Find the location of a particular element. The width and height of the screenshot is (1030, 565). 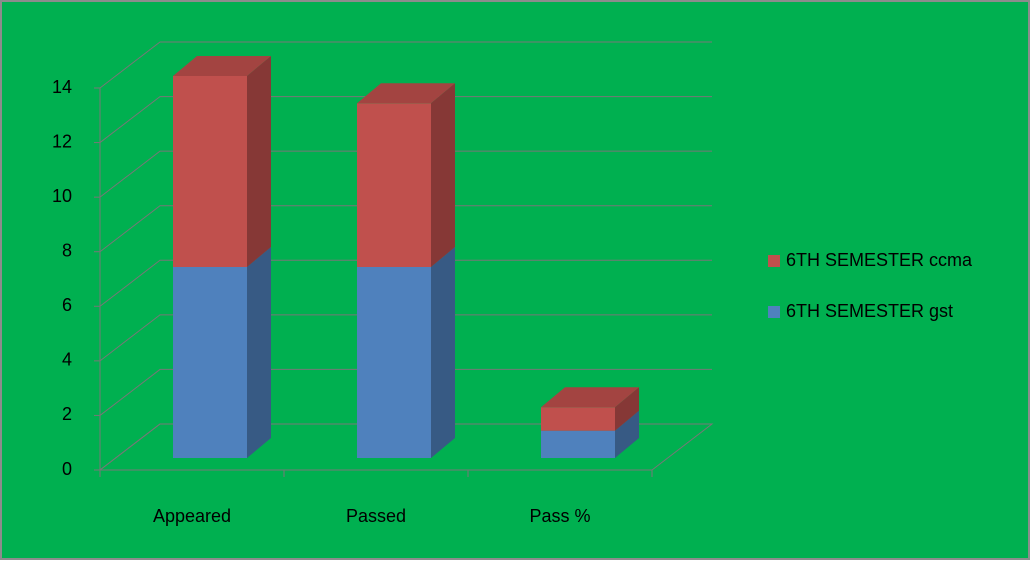

y-tick-label: 0 is located at coordinates (67, 469).